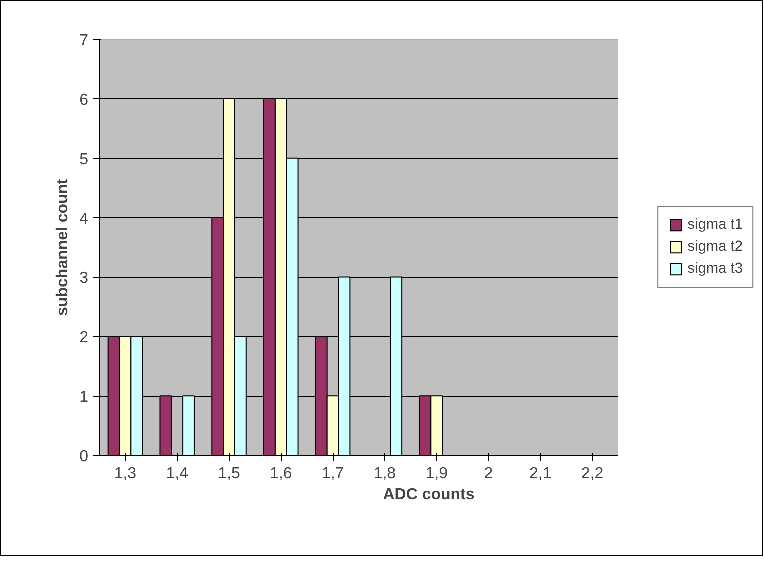 Image resolution: width=764 pixels, height=561 pixels. I want to click on y-tick-label: 7, so click(84, 41).